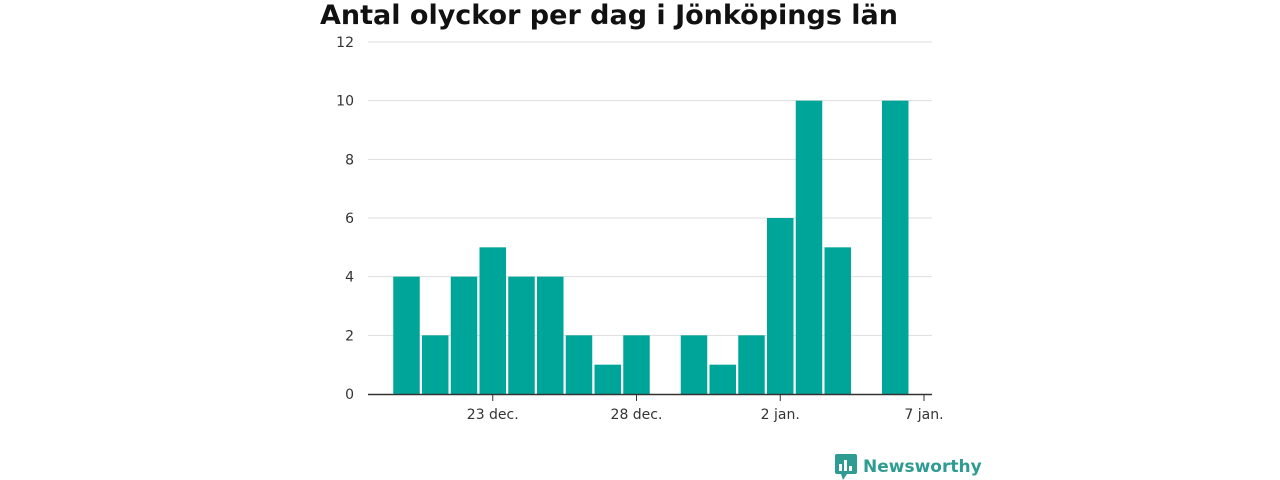 The width and height of the screenshot is (1280, 480). I want to click on x-tick-label: 2 jan., so click(780, 415).